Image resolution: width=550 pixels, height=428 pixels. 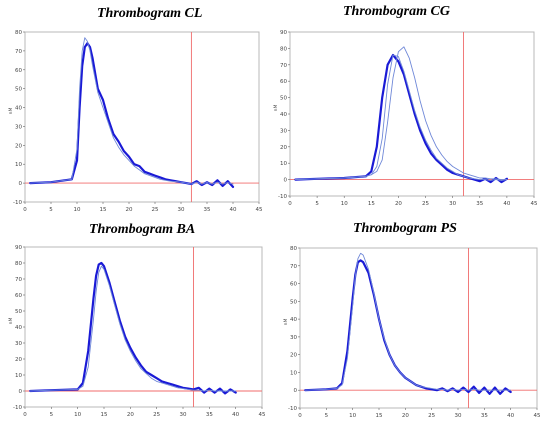 What do you see at coordinates (142, 229) in the screenshot?
I see `chart-title-ba: Thrombogram BA` at bounding box center [142, 229].